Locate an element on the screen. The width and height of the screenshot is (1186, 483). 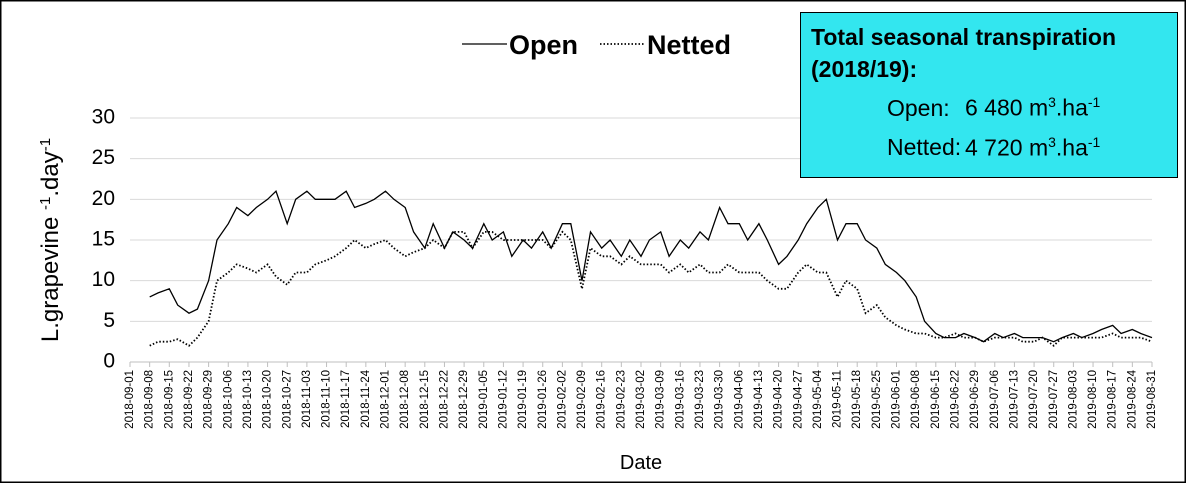
x-tick-label: 2018-09-01 is located at coordinates (130, 399).